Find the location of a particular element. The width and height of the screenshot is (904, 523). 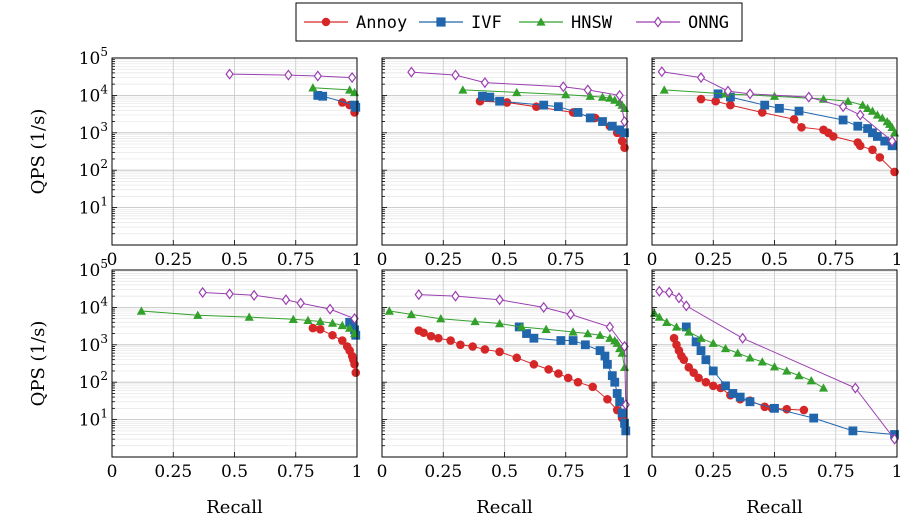

legend-marker is located at coordinates (658, 22).